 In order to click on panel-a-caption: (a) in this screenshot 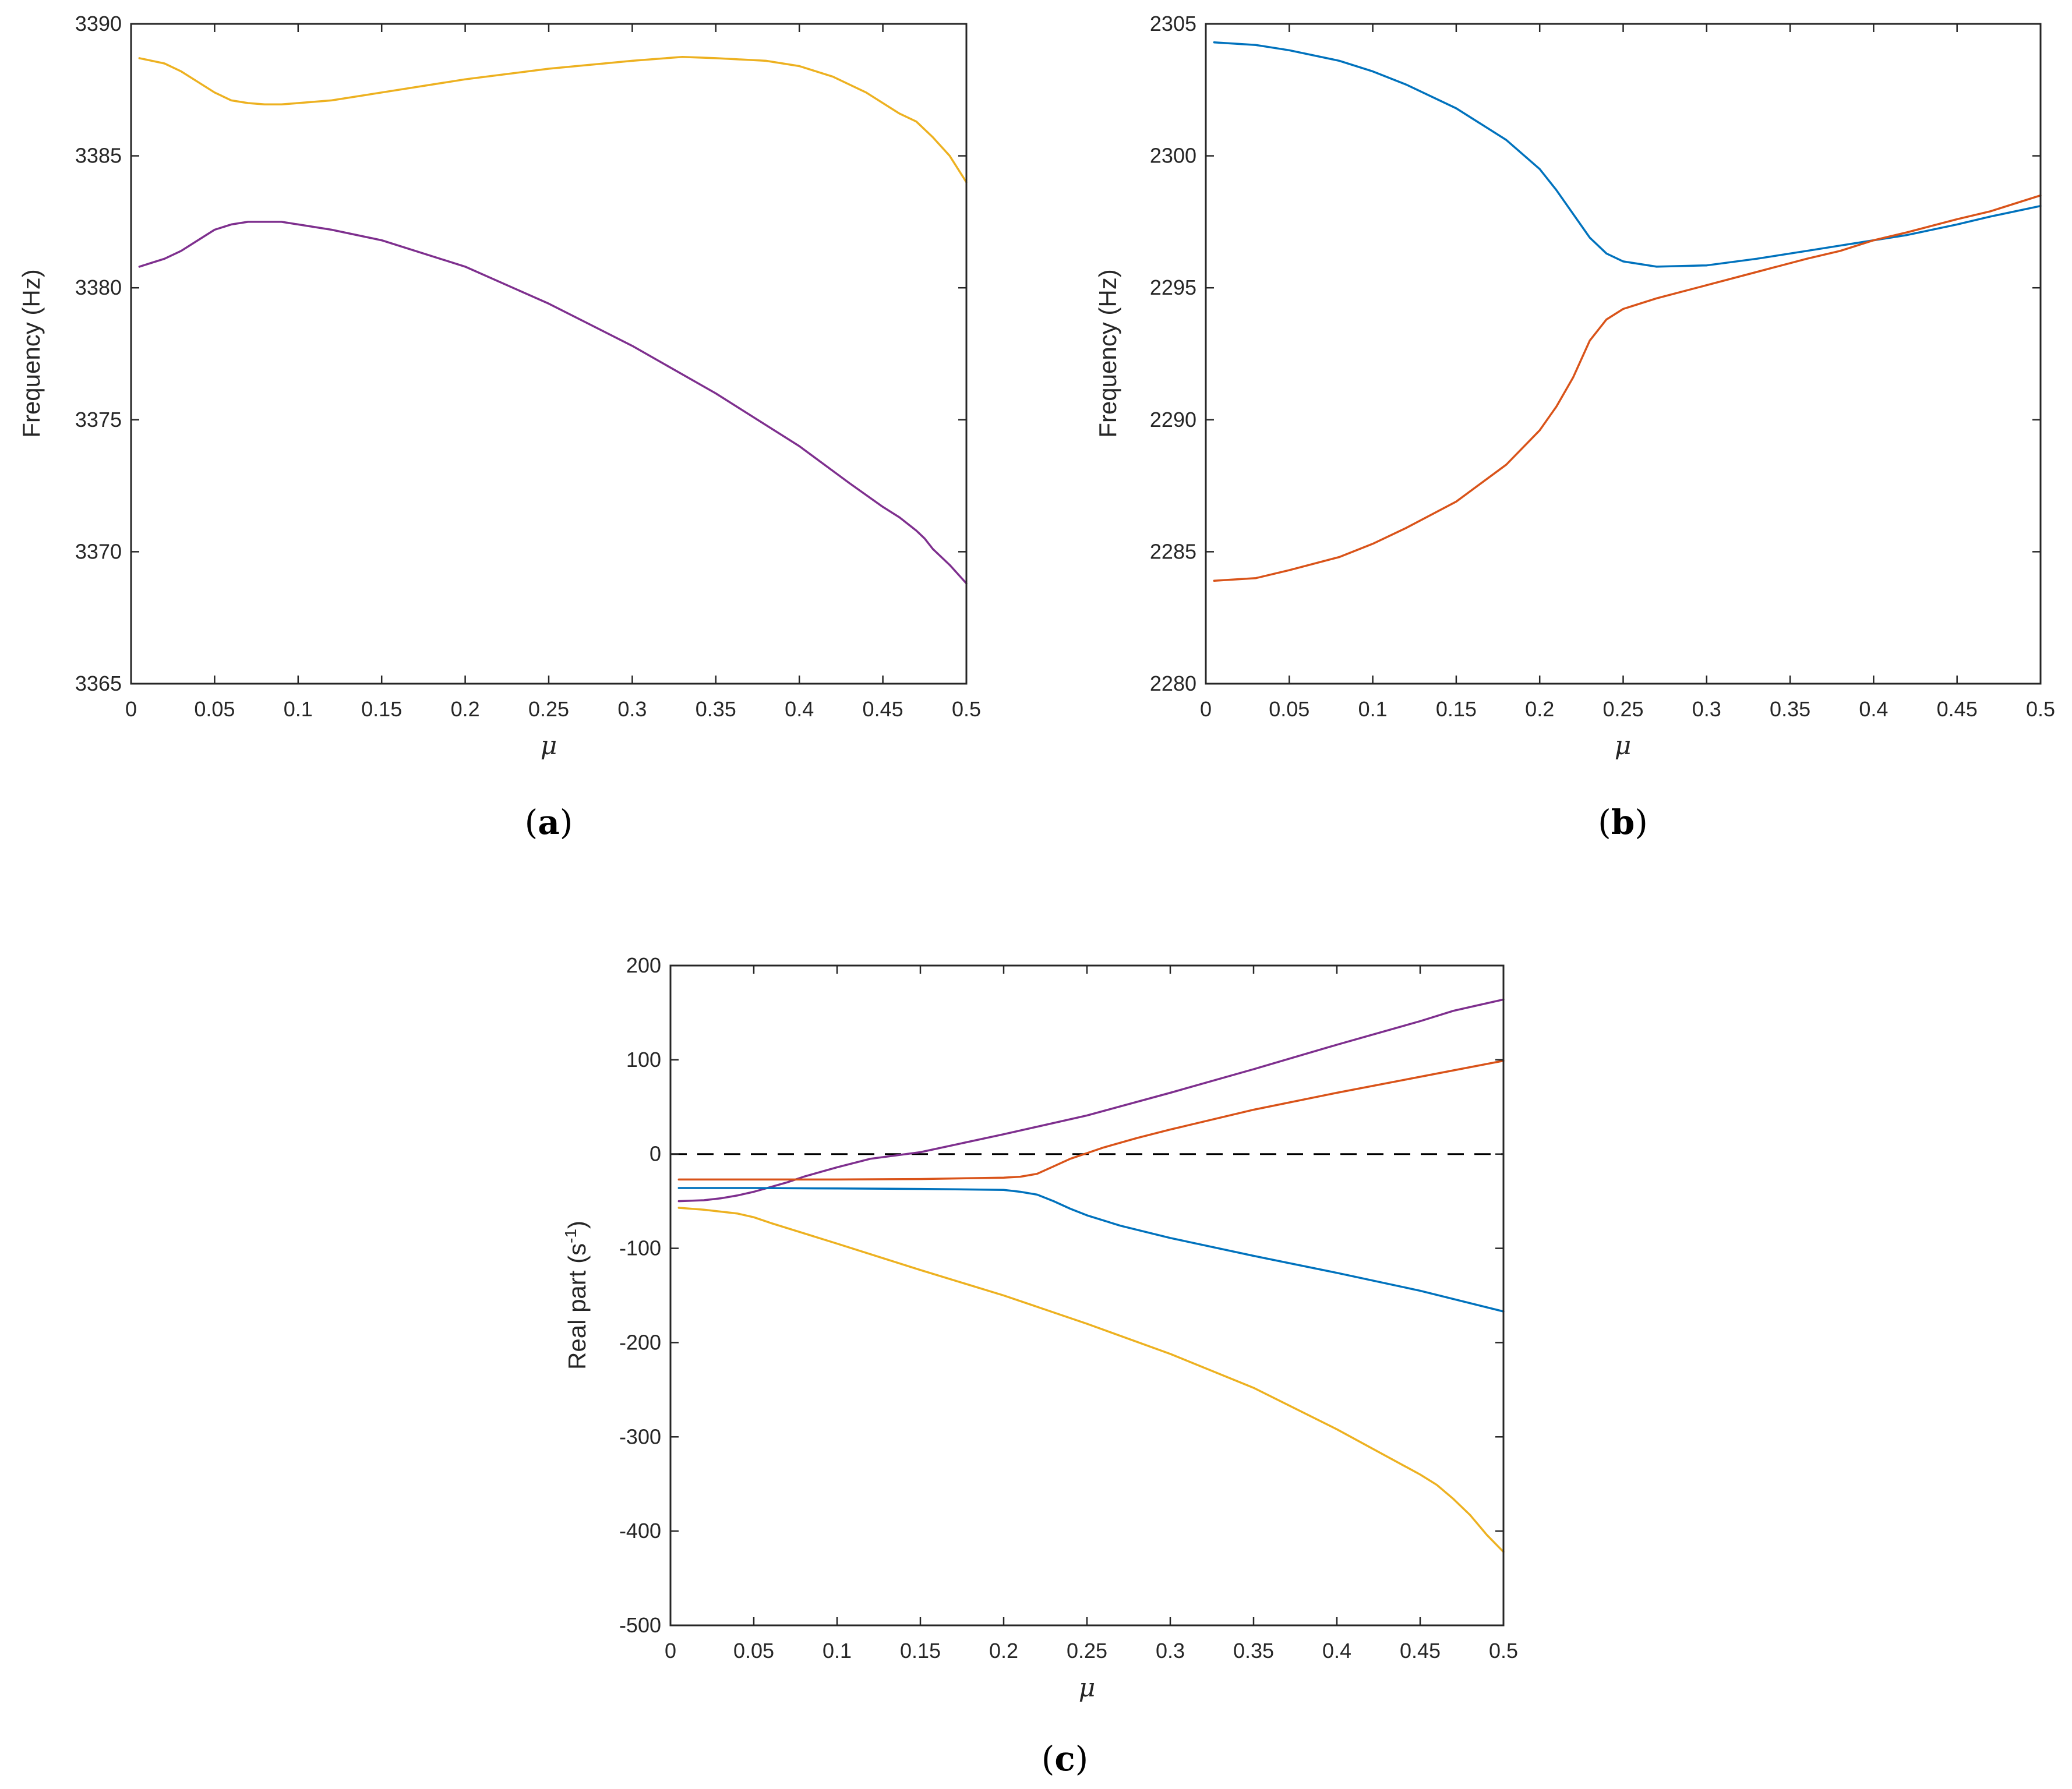, I will do `click(549, 822)`.